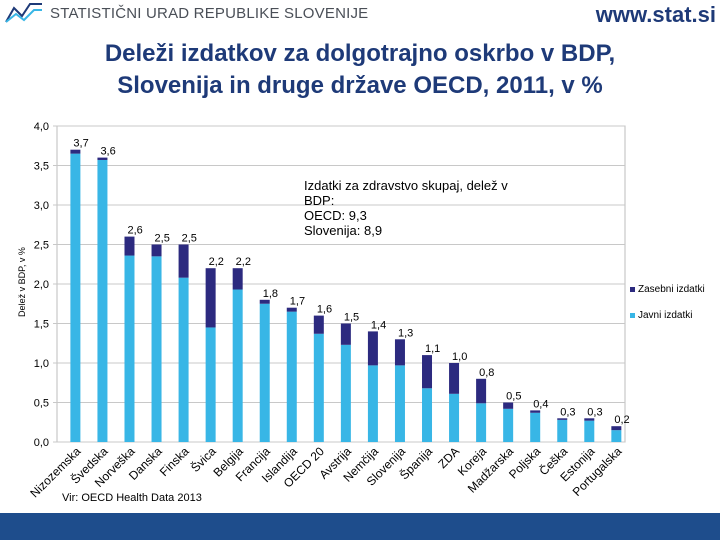 The height and width of the screenshot is (540, 720). What do you see at coordinates (41, 325) in the screenshot?
I see `y-tick-label: 1,5` at bounding box center [41, 325].